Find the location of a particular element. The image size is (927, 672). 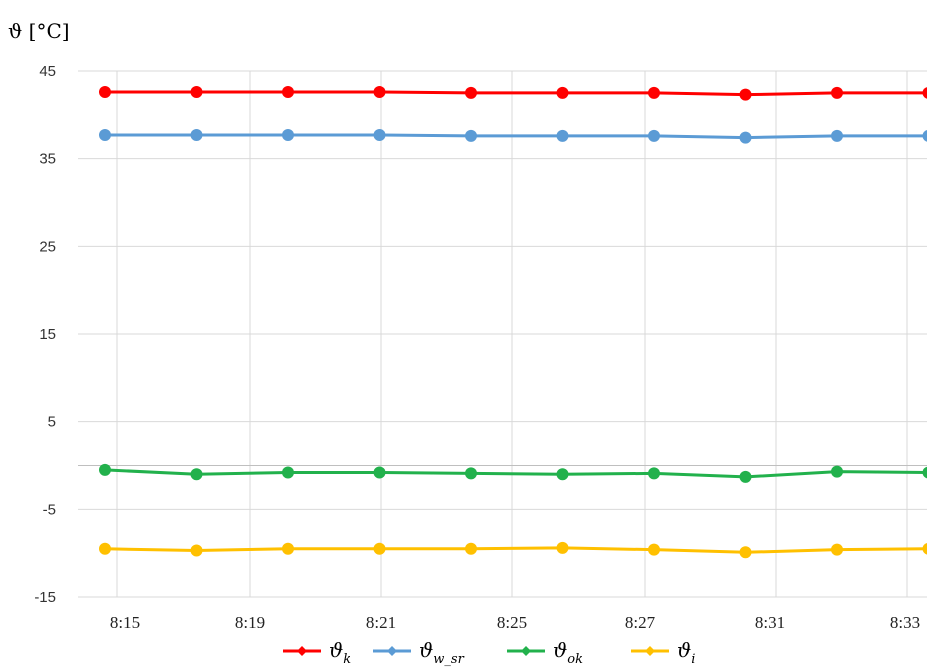

x-tick-label: 8:15 is located at coordinates (125, 622).